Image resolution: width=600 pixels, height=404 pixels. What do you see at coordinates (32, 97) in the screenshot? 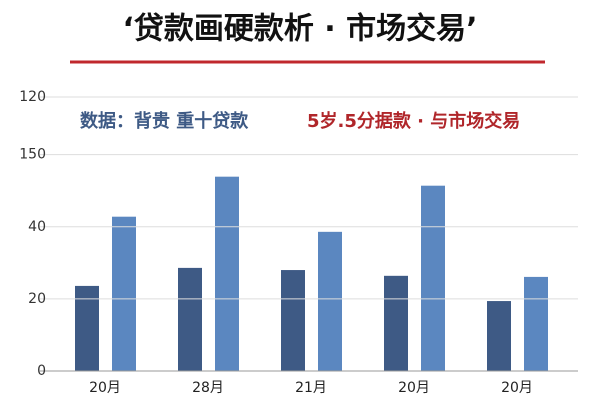
I see `y-tick-label: 120` at bounding box center [32, 97].